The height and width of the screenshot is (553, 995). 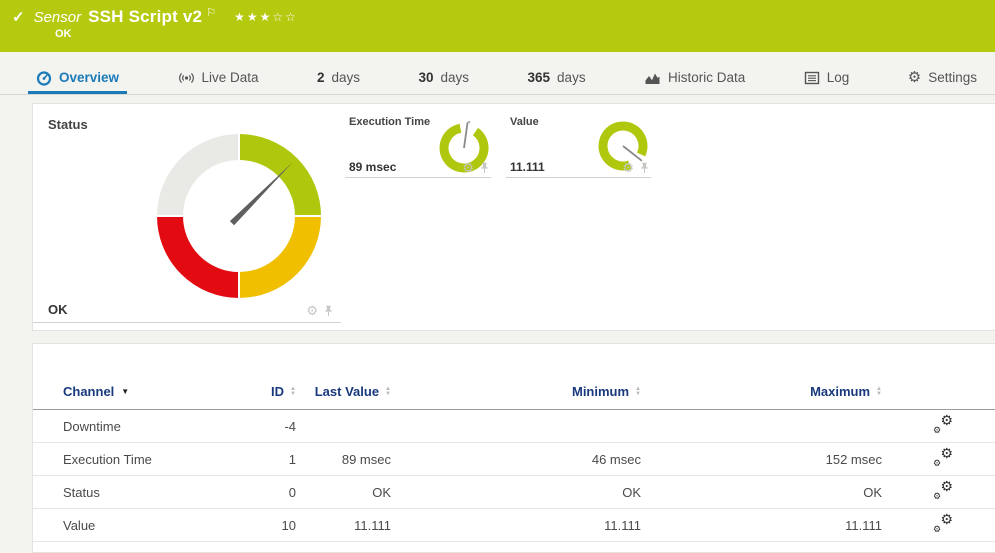 What do you see at coordinates (381, 492) in the screenshot?
I see `cell-last-value: OK` at bounding box center [381, 492].